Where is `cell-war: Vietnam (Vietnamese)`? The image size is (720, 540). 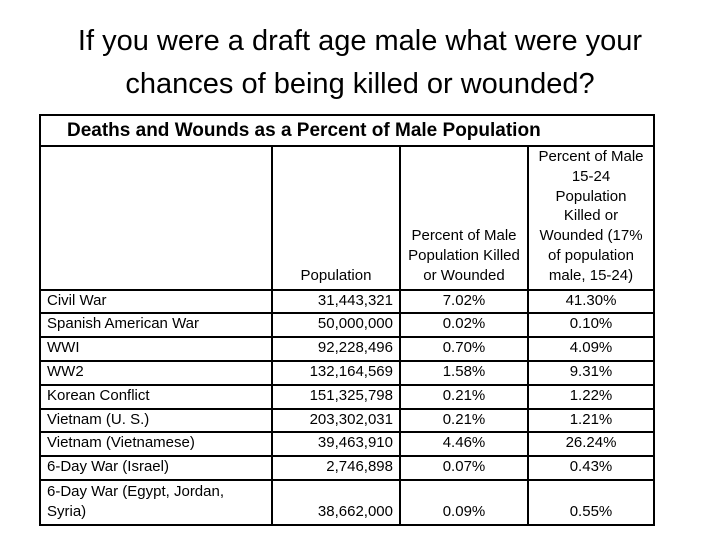
cell-war: Vietnam (Vietnamese) is located at coordinates (156, 444).